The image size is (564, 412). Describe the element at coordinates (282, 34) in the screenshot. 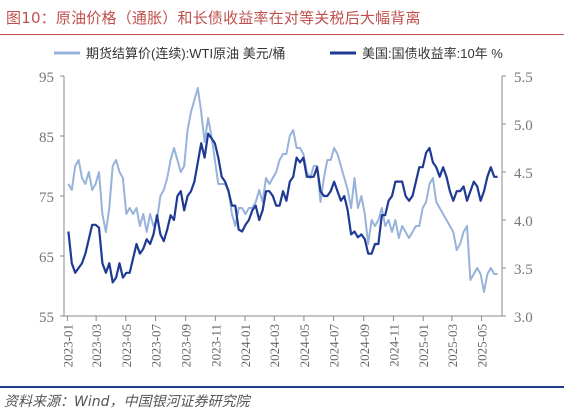

I see `title-divider` at that location.